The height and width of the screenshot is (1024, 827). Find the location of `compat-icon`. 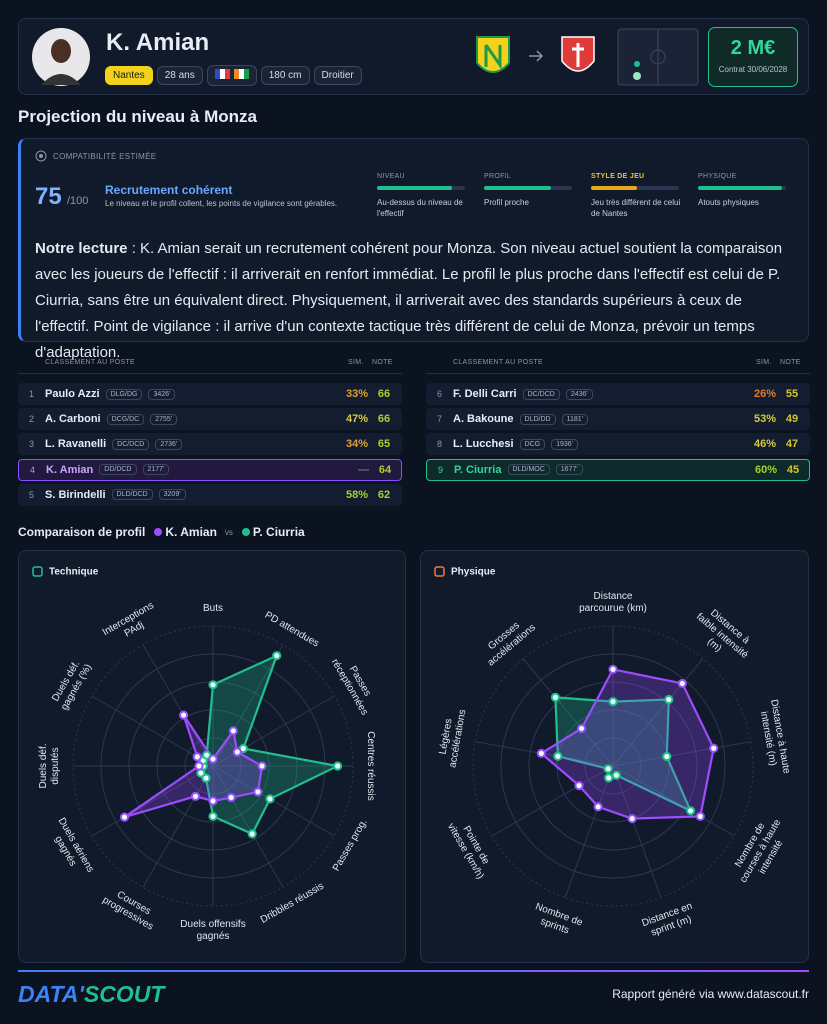

compat-icon is located at coordinates (41, 156).